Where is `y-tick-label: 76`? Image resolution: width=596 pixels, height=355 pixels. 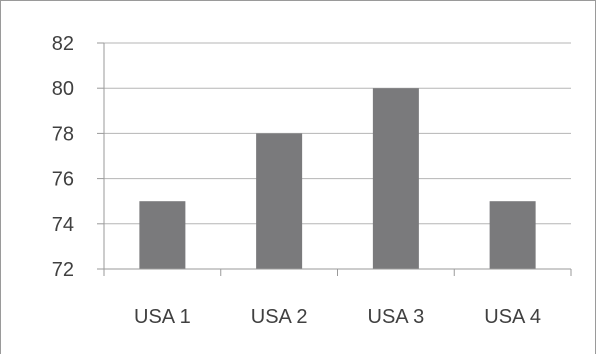 y-tick-label: 76 is located at coordinates (63, 180).